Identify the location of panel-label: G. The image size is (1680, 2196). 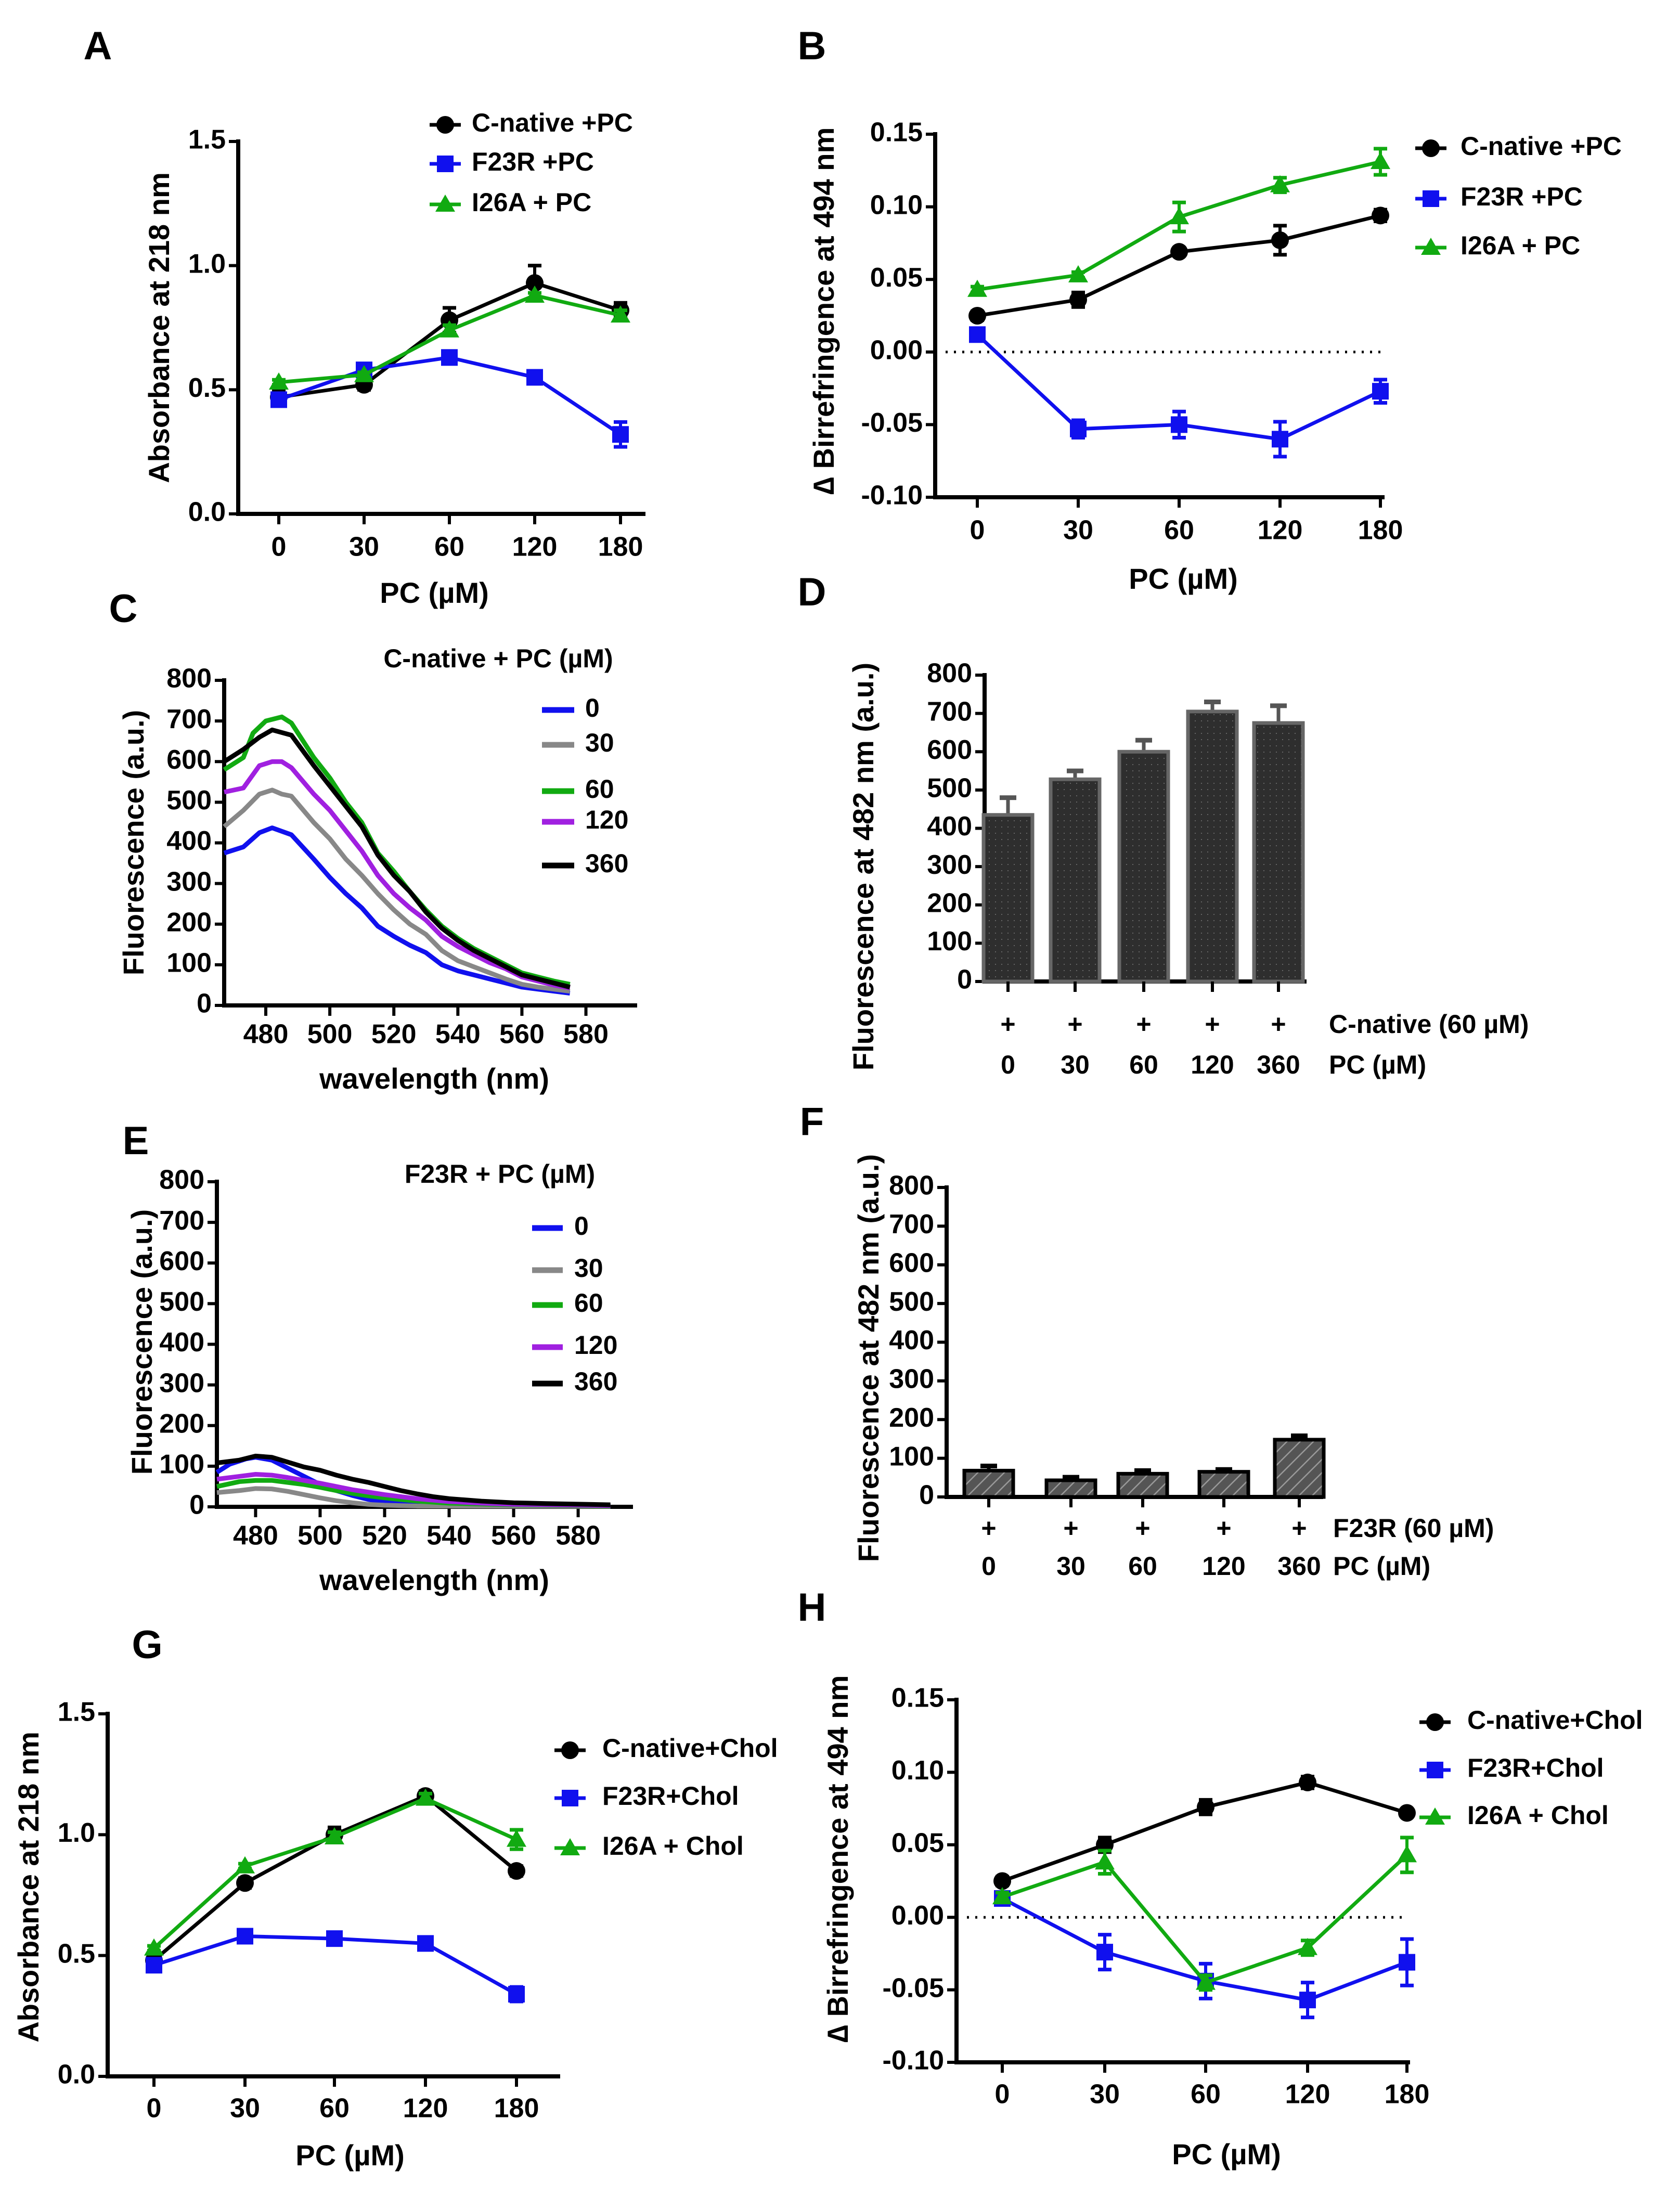
(147, 1645).